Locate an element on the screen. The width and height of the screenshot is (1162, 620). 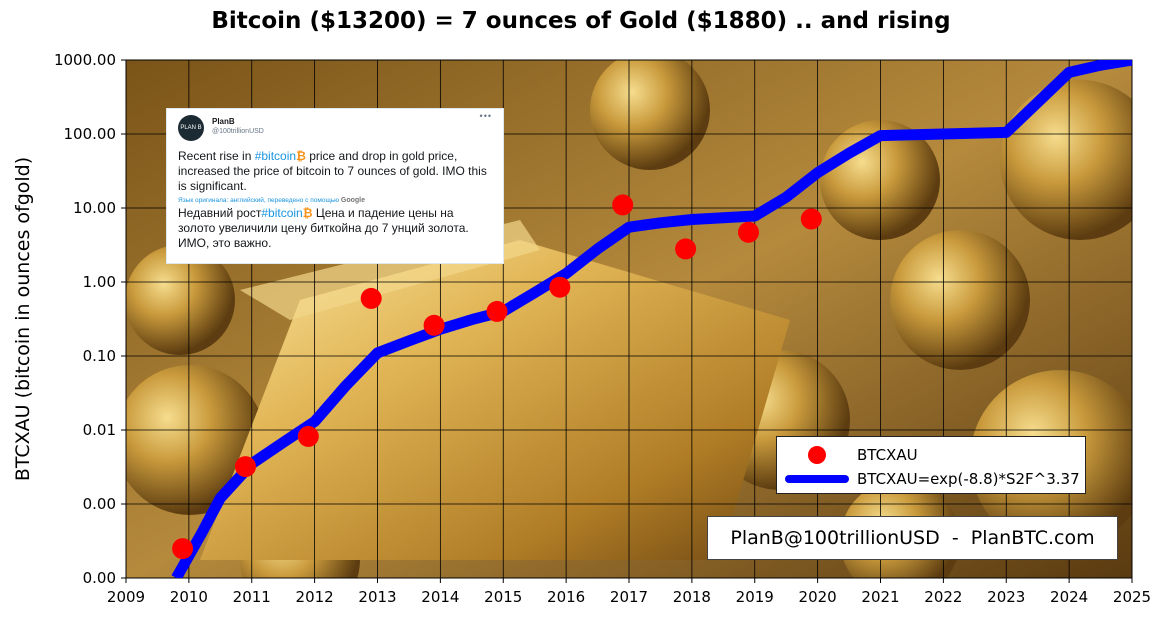
legend-entry-line: BTCXAU=exp(-8.8)*S2F^3.37 is located at coordinates (928, 479).